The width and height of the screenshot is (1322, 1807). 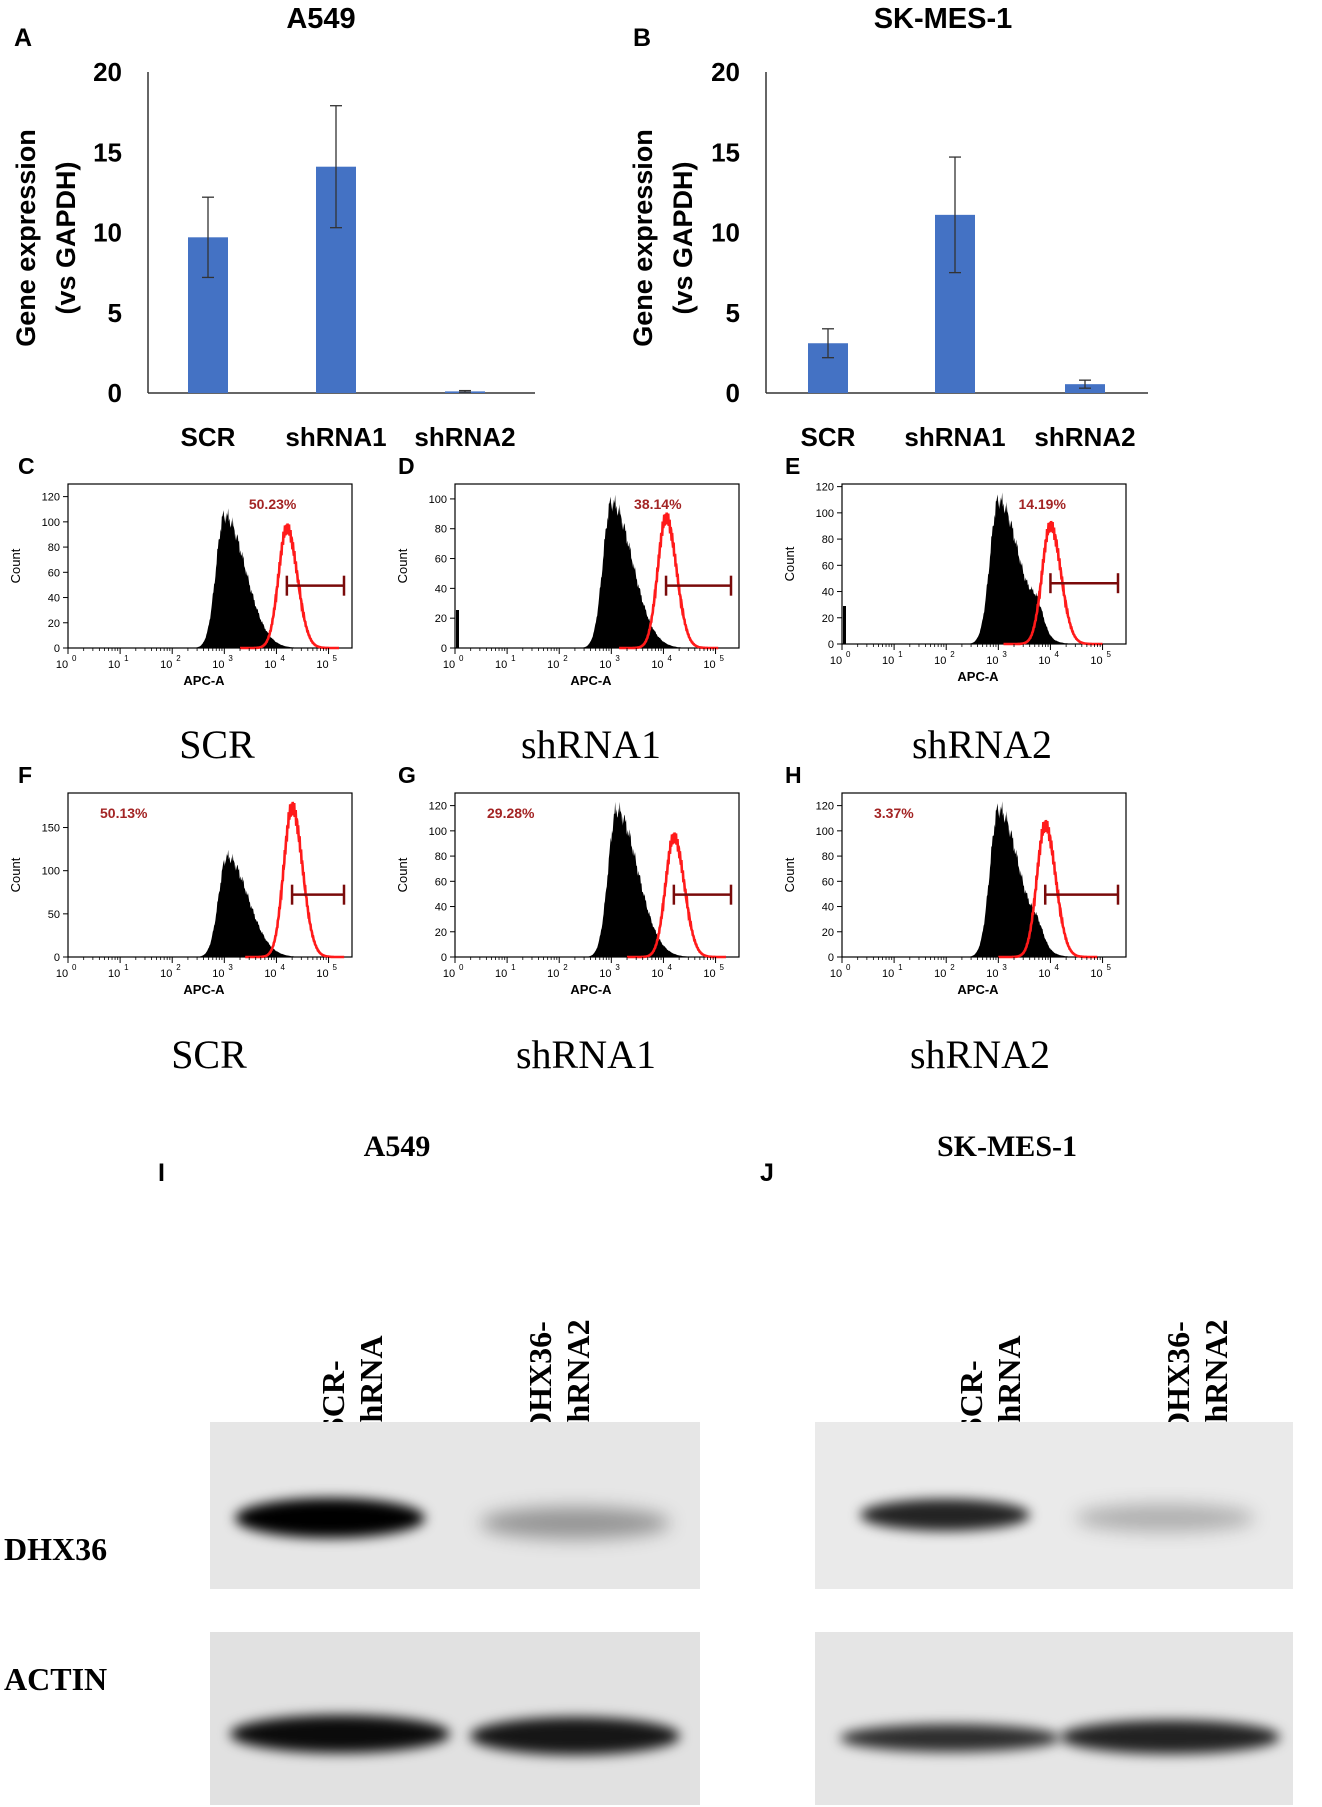 I want to click on x-tick-exponent: 4, so click(x=669, y=967).